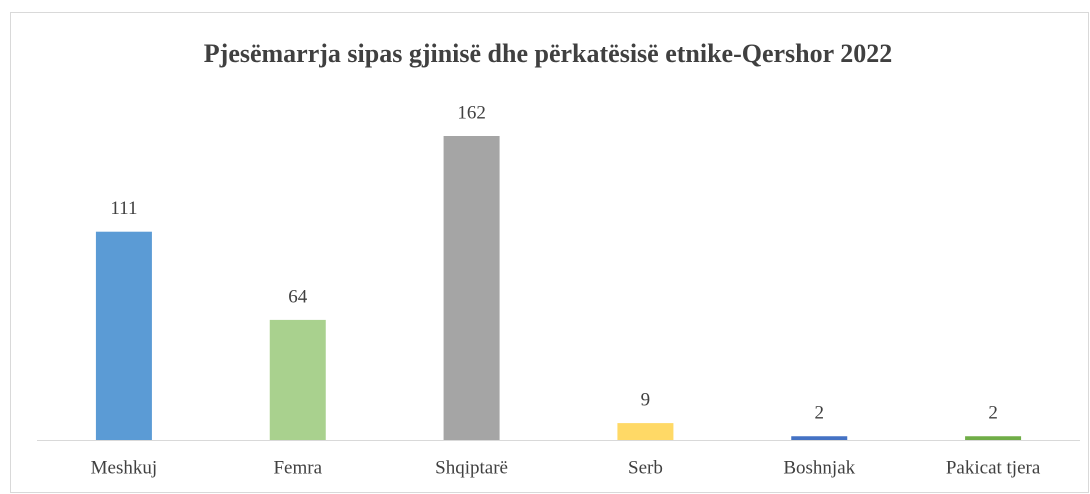  What do you see at coordinates (123, 208) in the screenshot?
I see `value-label: 111` at bounding box center [123, 208].